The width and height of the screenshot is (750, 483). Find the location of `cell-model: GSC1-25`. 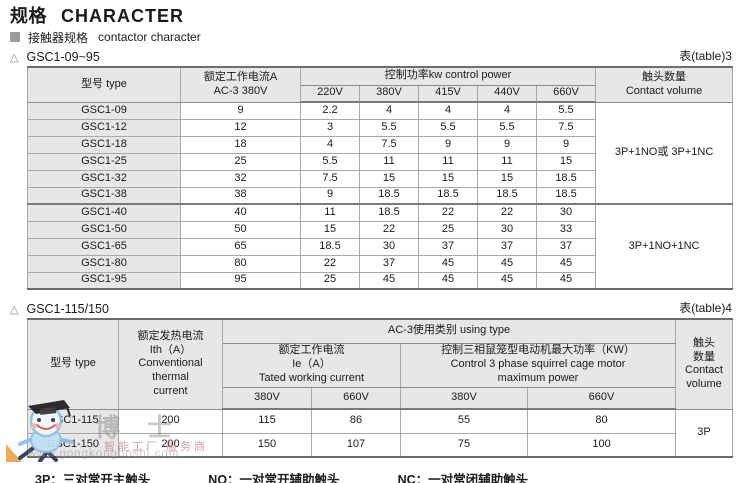

cell-model: GSC1-25 is located at coordinates (104, 161).